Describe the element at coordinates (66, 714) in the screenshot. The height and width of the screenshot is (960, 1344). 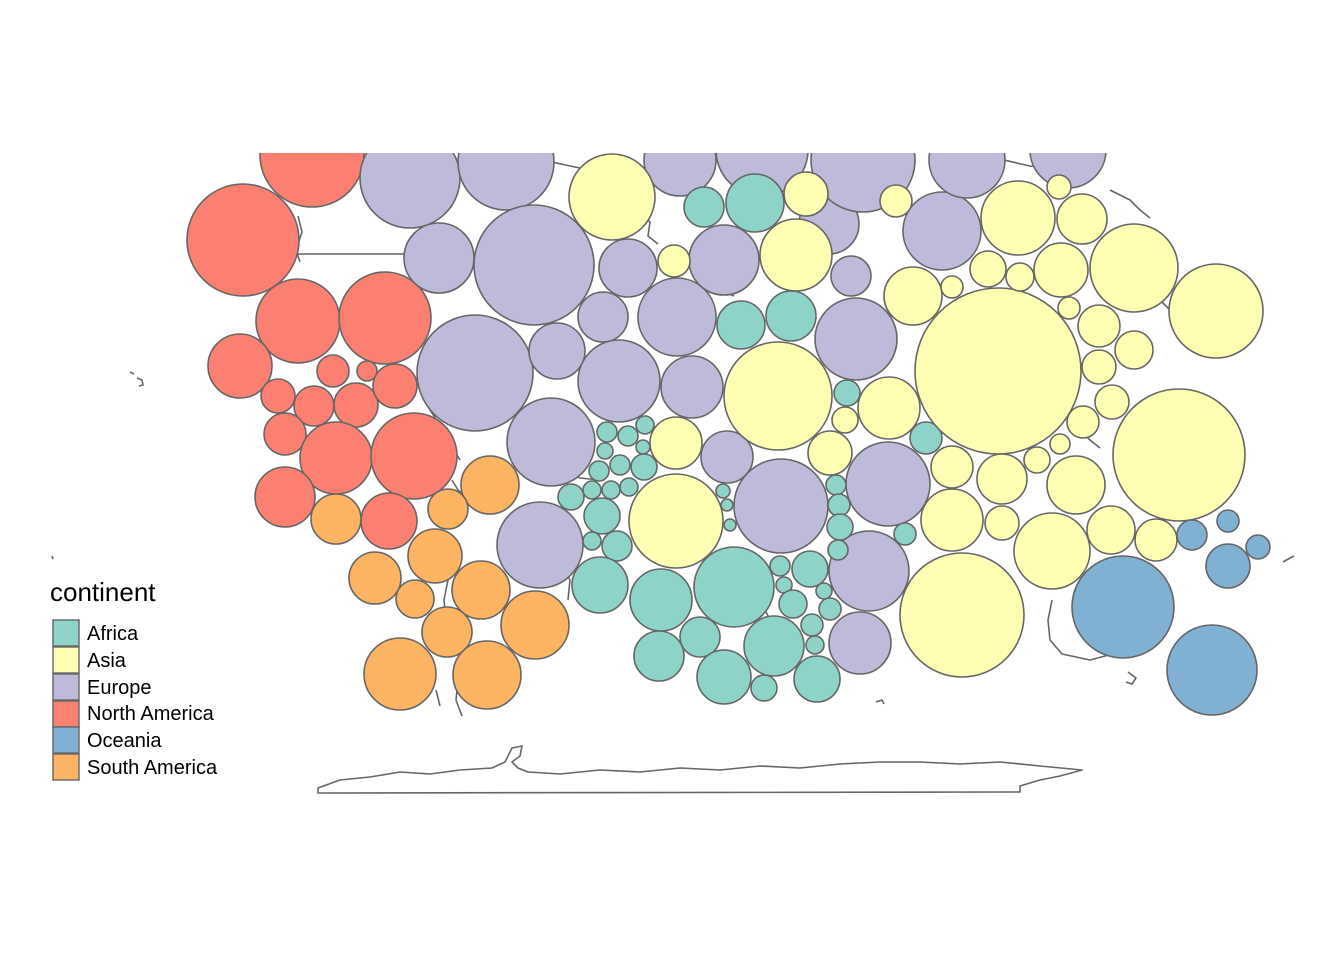
I see `legend-key-north-america` at that location.